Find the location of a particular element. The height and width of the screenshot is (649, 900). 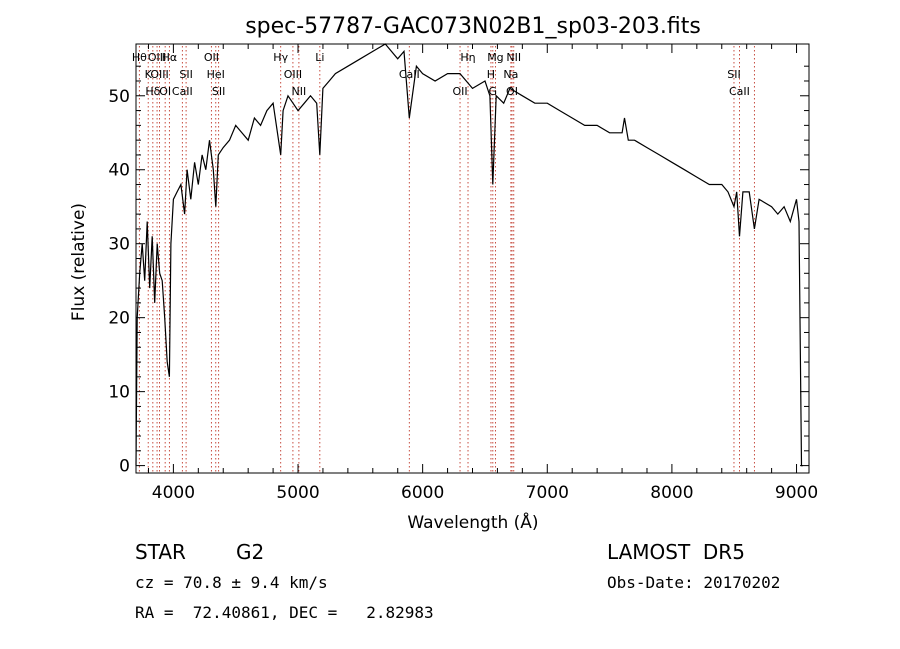

line-label-10: HeI is located at coordinates (216, 74).